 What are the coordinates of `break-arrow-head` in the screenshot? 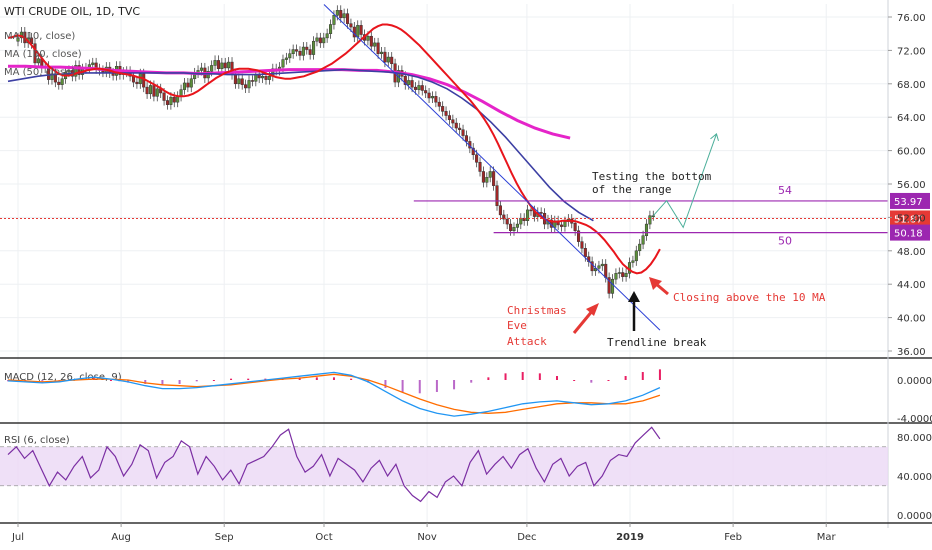 It's located at (634, 296).